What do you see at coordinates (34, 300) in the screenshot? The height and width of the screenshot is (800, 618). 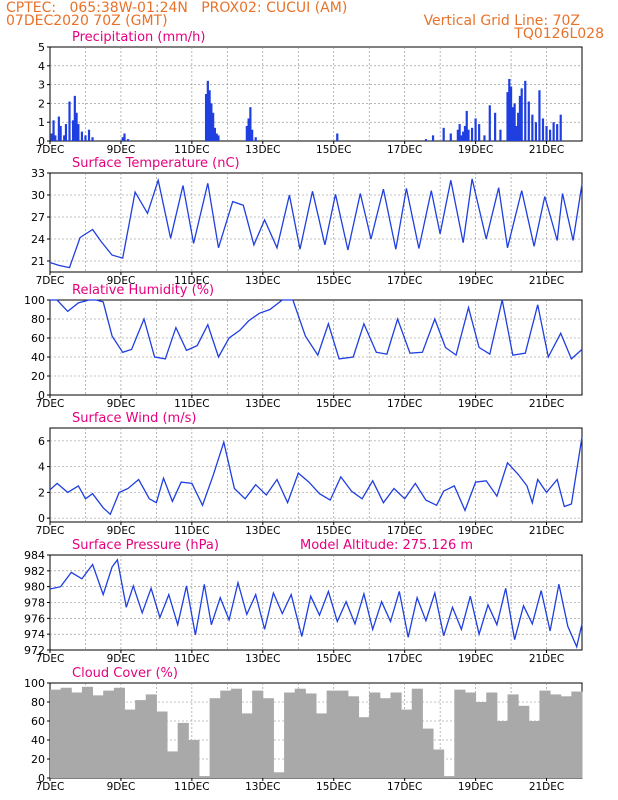 I see `y-tick-label: 100` at bounding box center [34, 300].